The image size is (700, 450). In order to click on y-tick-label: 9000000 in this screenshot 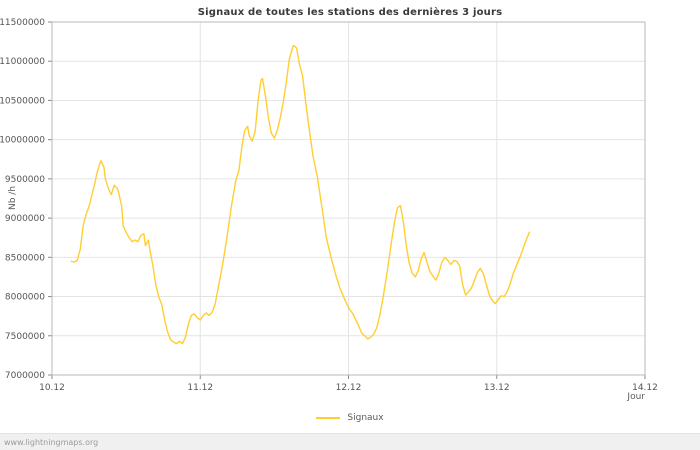, I will do `click(25, 219)`.